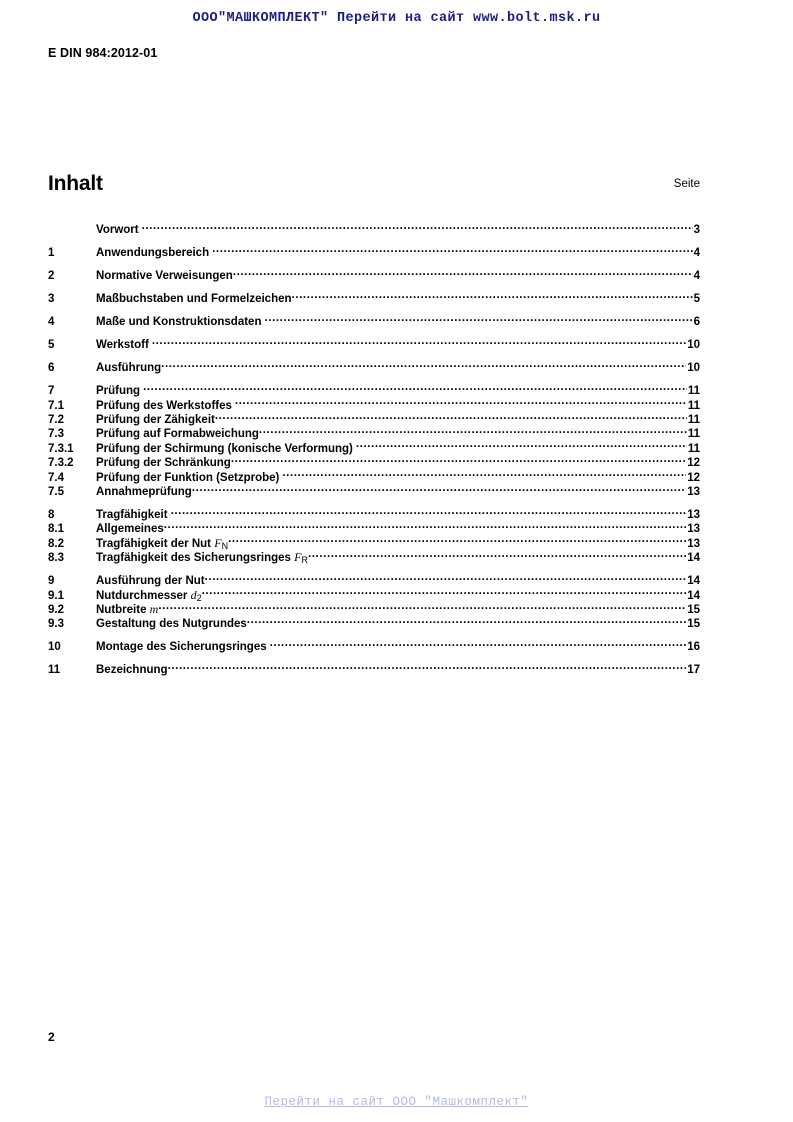  What do you see at coordinates (374, 460) in the screenshot?
I see `toc-entry: 7.3.2 Prüfung der Schränkung 12` at bounding box center [374, 460].